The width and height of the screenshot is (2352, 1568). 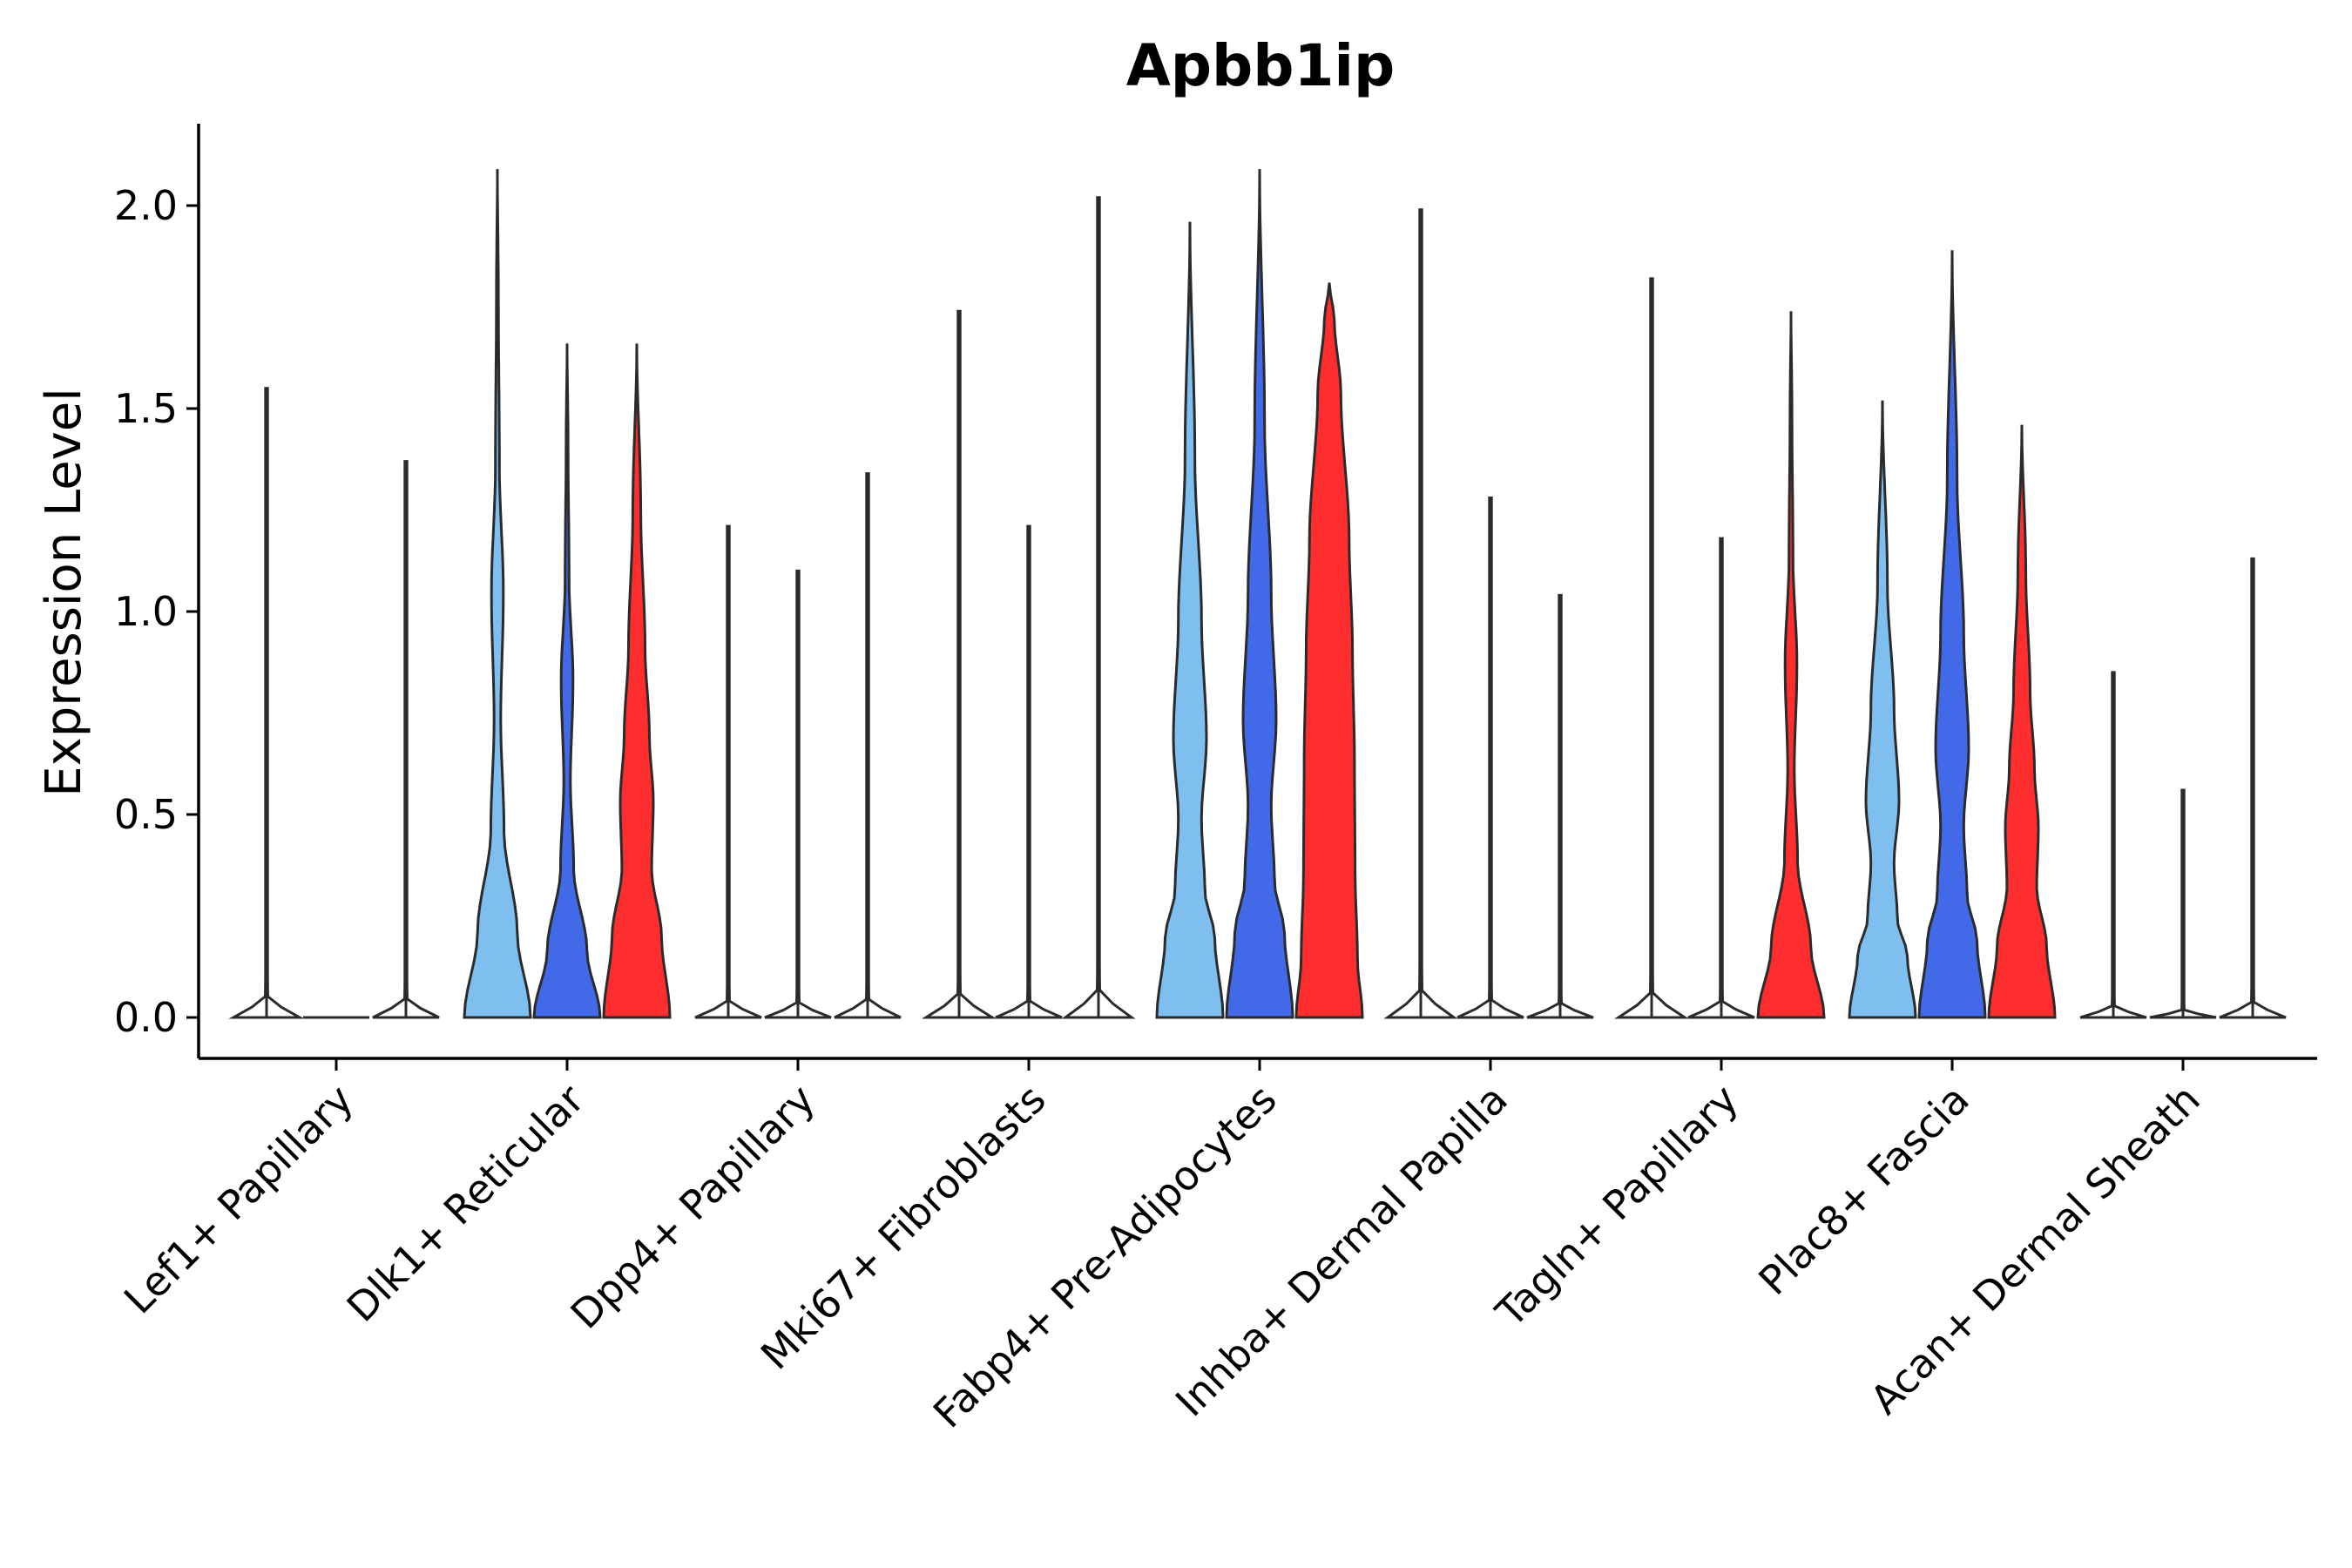 I want to click on x-tick-label: Dlk1+ Reticular, so click(x=465, y=1203).